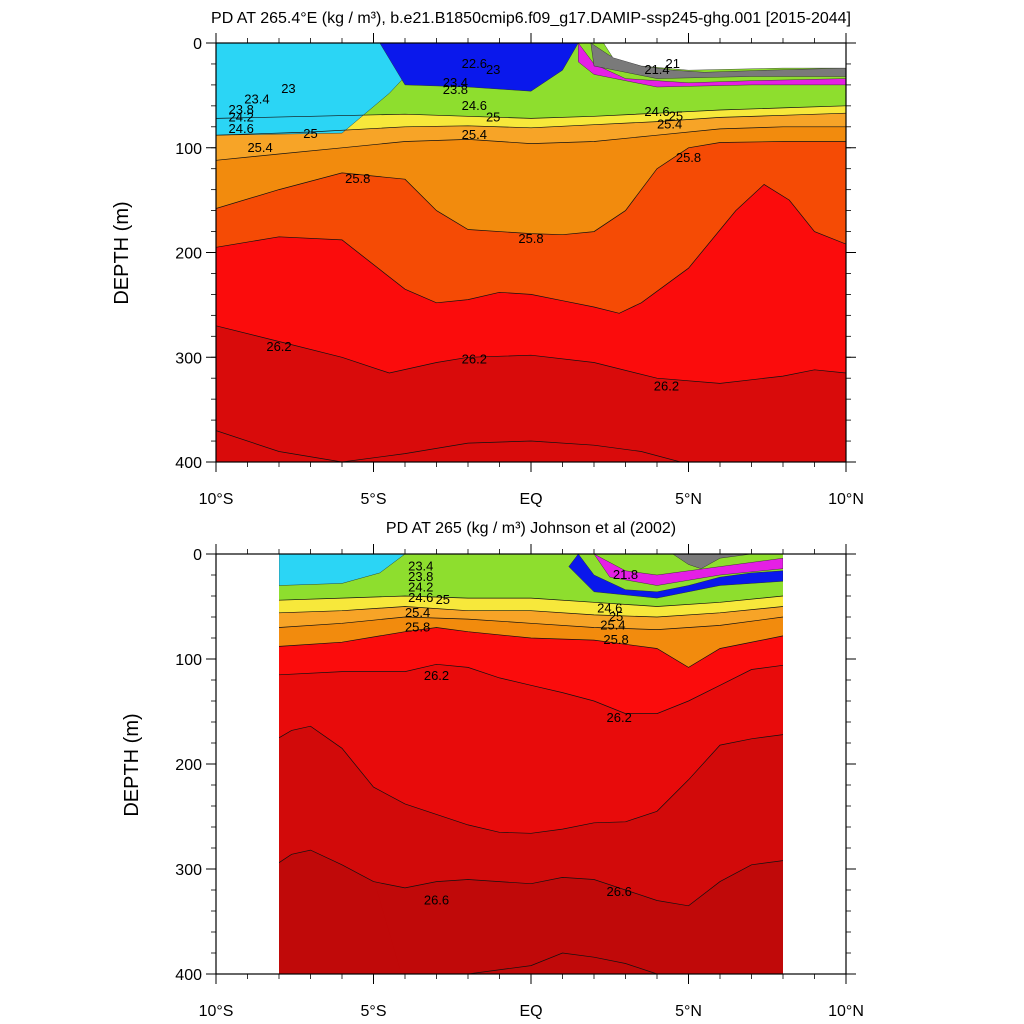 This screenshot has height=1024, width=1024. Describe the element at coordinates (673, 63) in the screenshot. I see `contour-label: 21` at that location.